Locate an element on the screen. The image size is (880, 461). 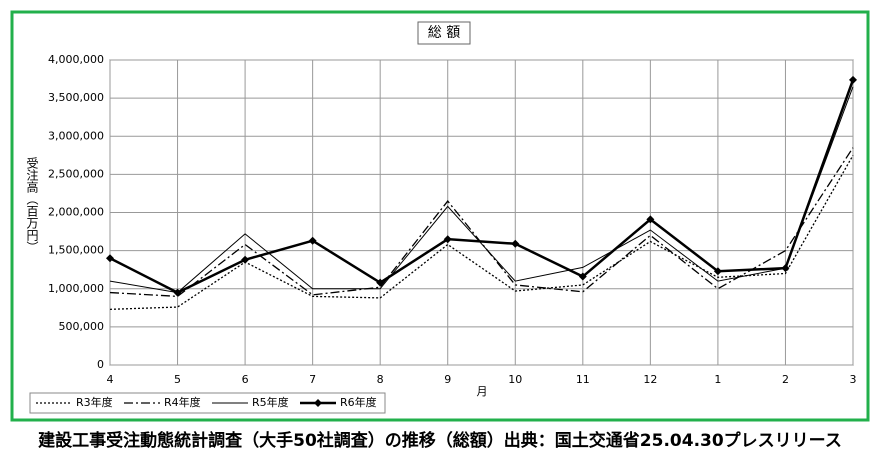
x-tick-label: 10 is located at coordinates (515, 379).